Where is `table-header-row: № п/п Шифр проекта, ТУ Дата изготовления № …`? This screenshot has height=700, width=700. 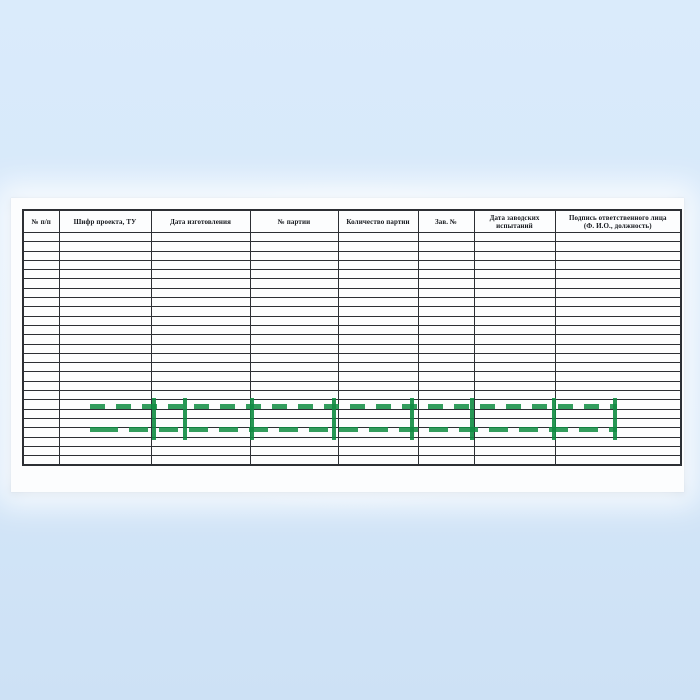
table-header-row: № п/п Шифр проекта, ТУ Дата изготовления № … is located at coordinates (352, 221).